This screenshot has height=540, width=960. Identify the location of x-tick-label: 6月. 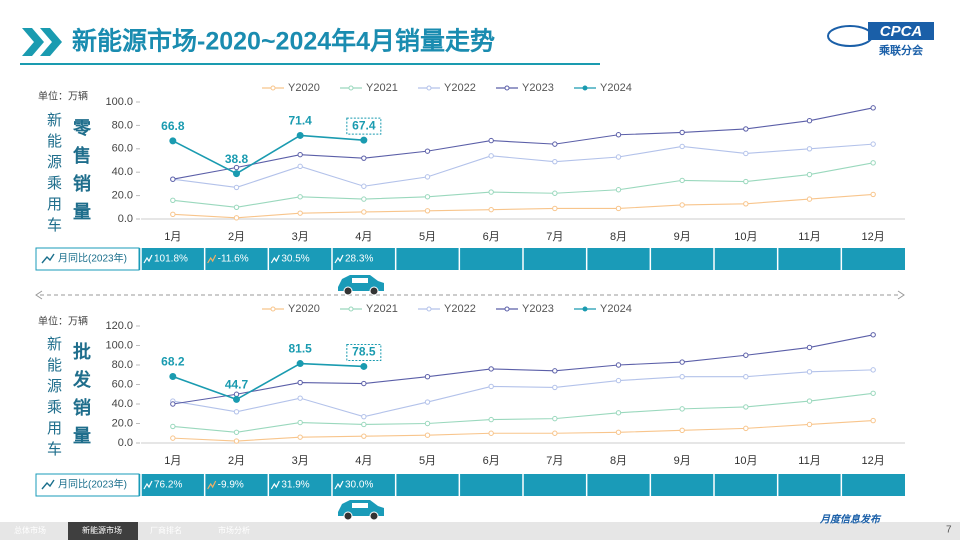
(491, 461).